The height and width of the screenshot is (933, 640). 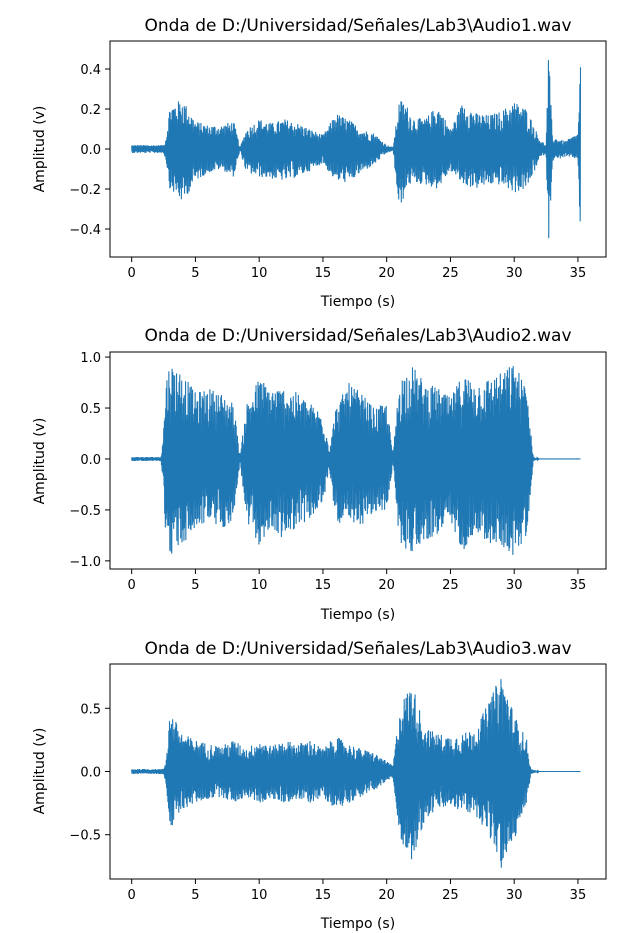 I want to click on audio2-y-axis-label: Amplitud (v), so click(x=40, y=461).